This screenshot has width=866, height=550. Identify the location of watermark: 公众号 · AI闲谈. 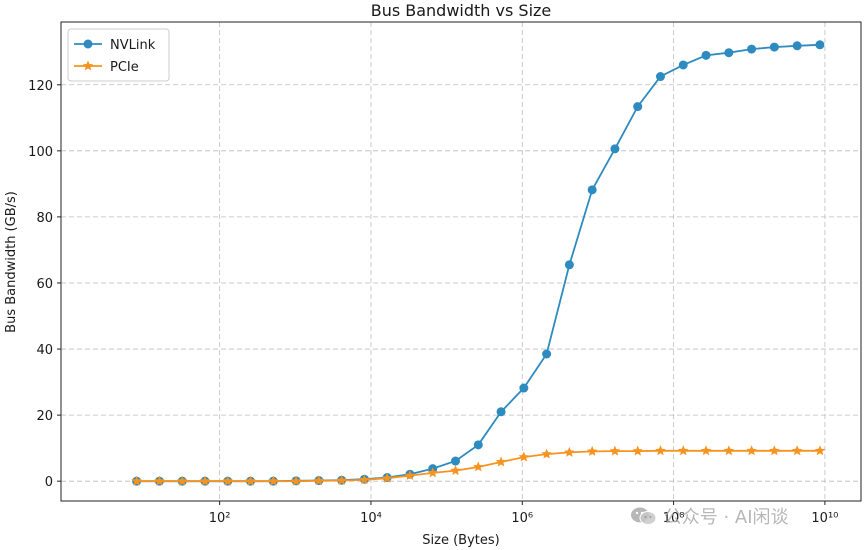
(709, 516).